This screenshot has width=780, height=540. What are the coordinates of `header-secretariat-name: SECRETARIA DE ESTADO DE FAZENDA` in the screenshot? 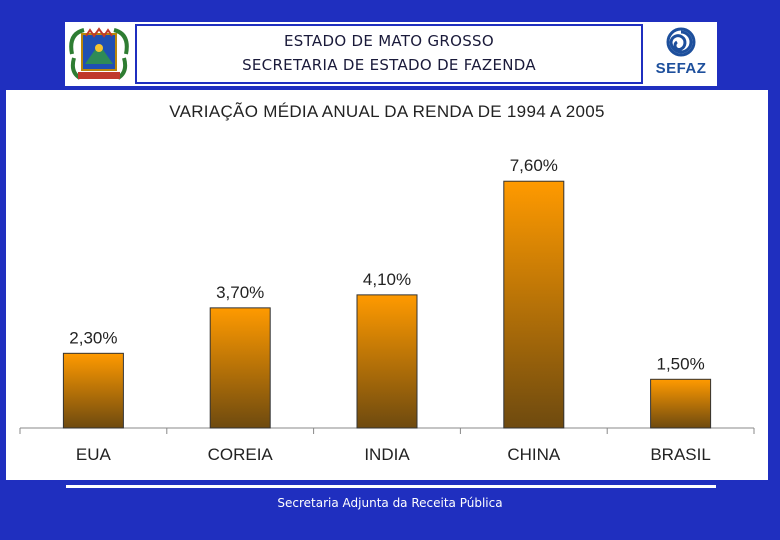 It's located at (389, 65).